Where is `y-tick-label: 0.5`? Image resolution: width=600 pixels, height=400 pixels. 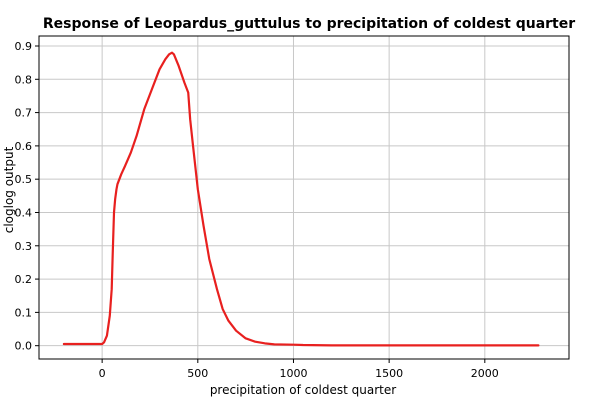 y-tick-label: 0.5 is located at coordinates (24, 179).